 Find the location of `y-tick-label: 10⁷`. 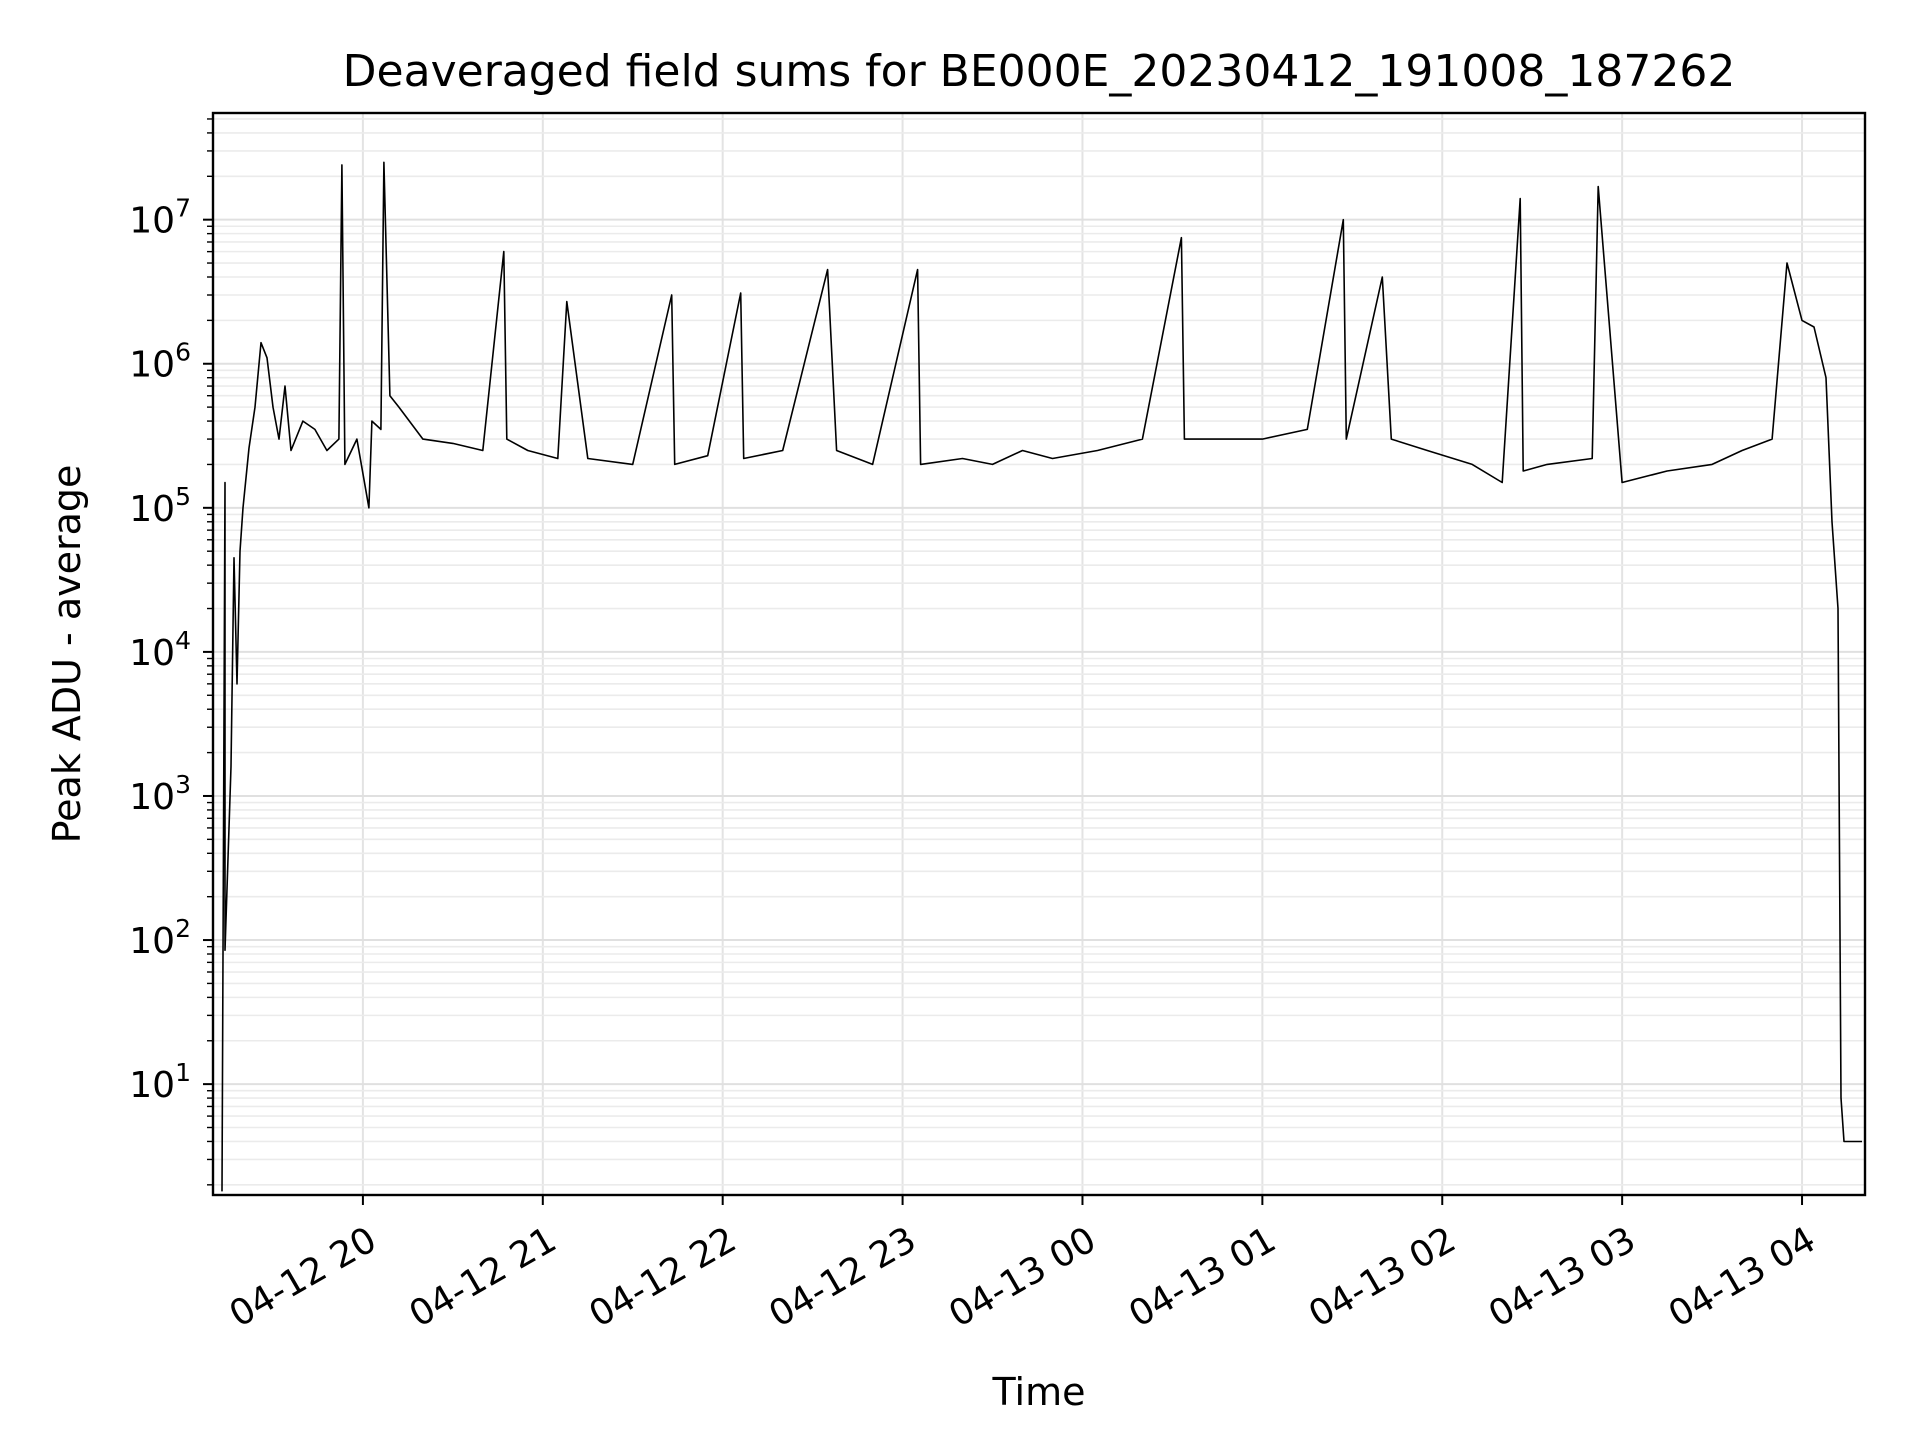

y-tick-label: 10⁷ is located at coordinates (160, 218).